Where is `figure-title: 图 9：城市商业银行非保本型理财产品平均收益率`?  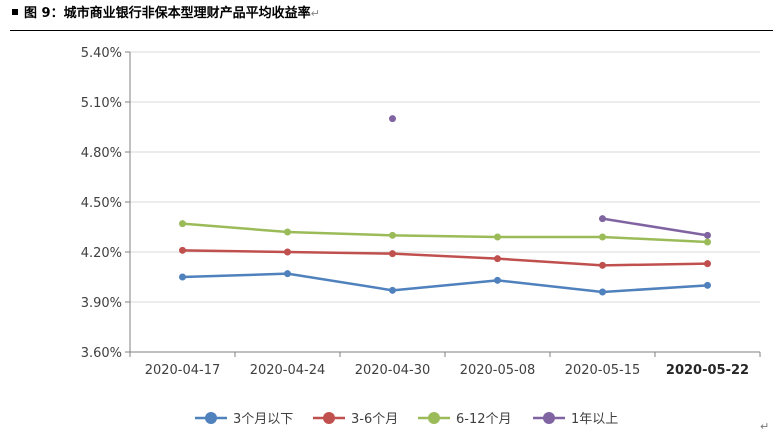
figure-title: 图 9：城市商业银行非保本型理财产品平均收益率 is located at coordinates (167, 13).